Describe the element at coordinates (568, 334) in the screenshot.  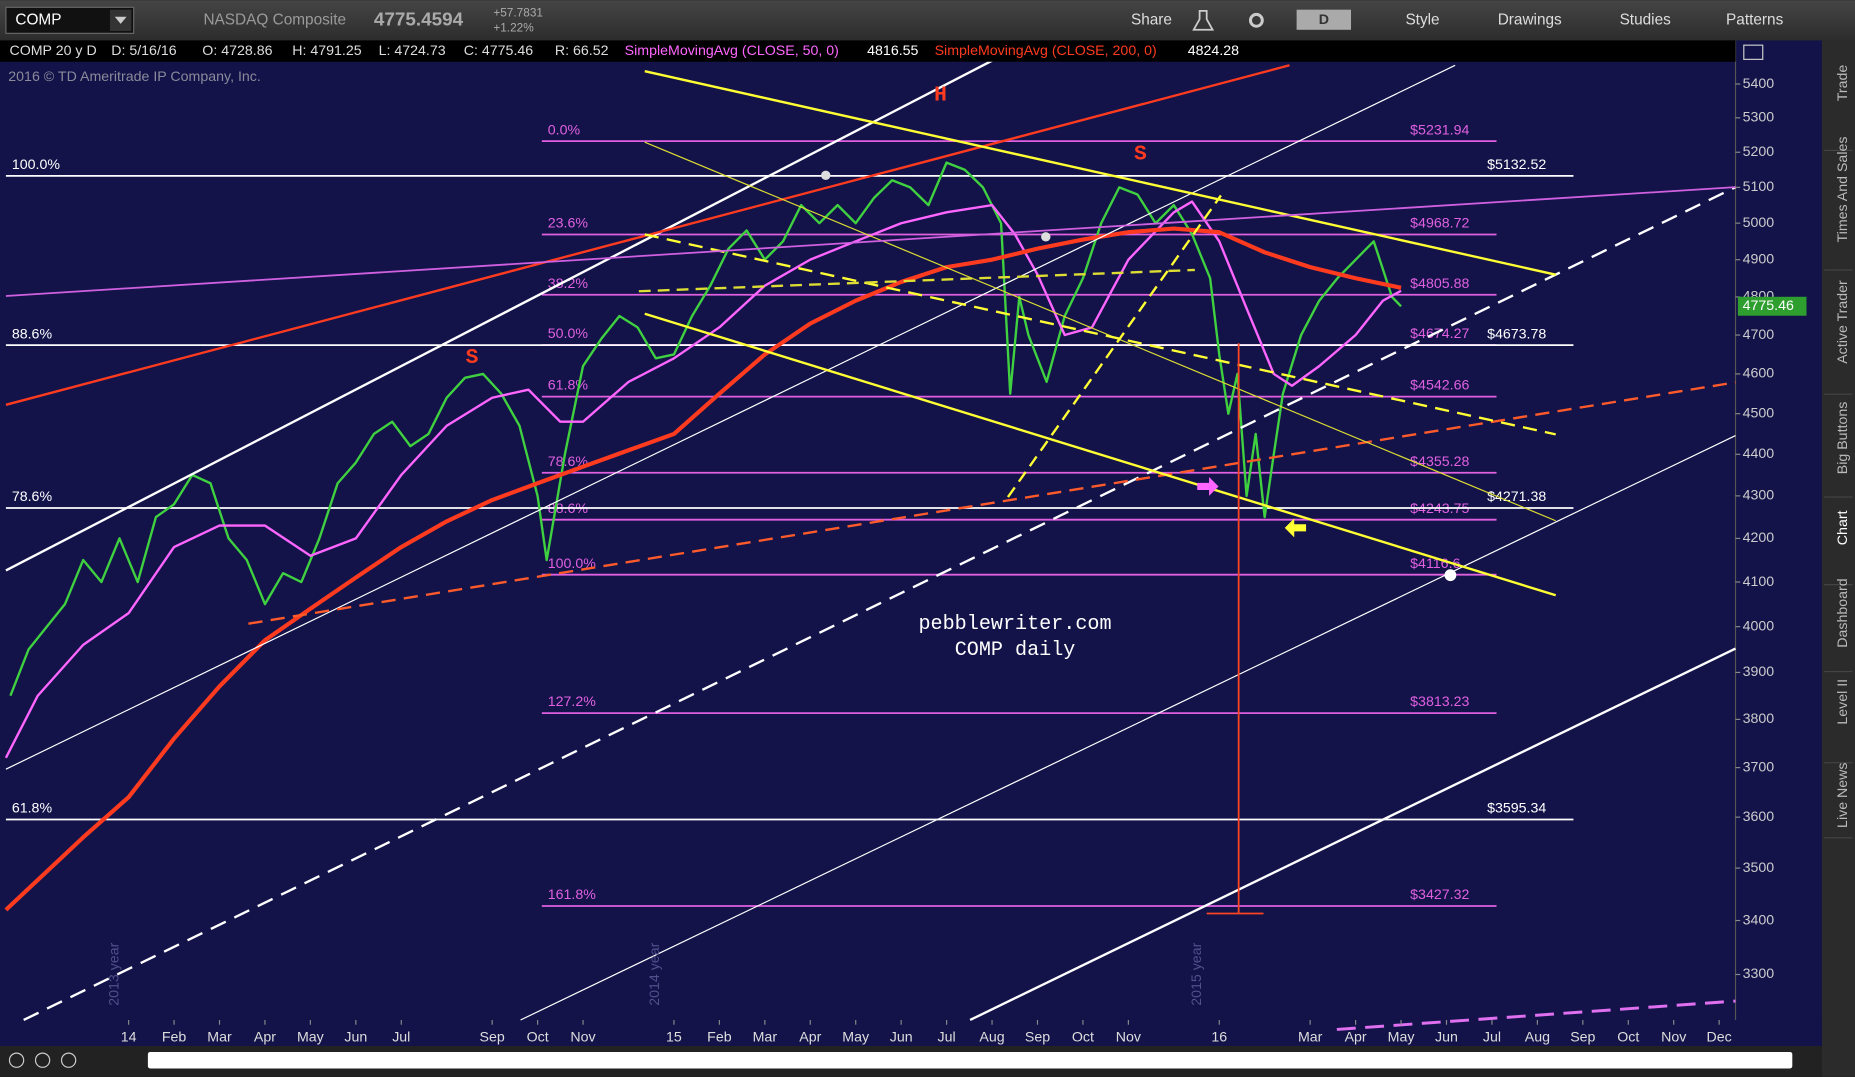
I see `fib-pct: 50.0%` at that location.